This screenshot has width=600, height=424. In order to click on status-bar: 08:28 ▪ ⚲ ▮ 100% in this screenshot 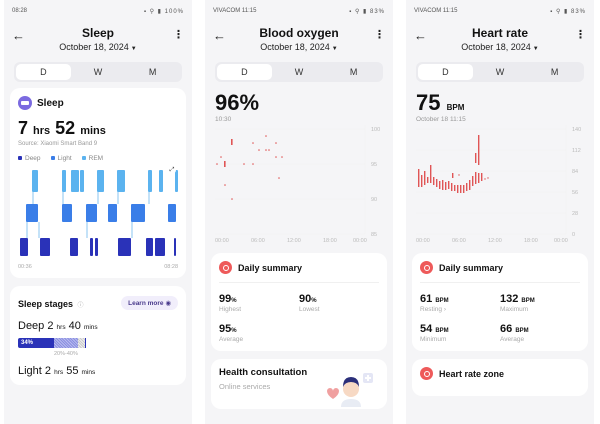, I will do `click(98, 11)`.